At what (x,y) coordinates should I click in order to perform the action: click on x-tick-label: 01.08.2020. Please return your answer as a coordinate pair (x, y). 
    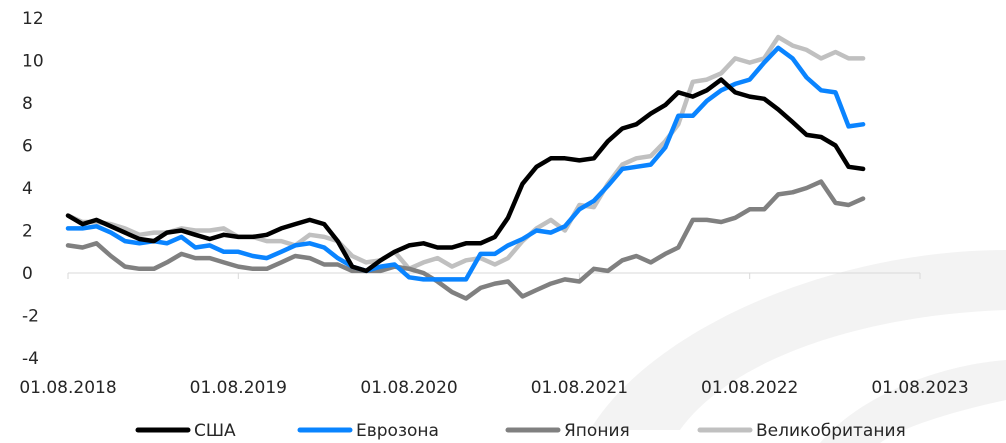
    Looking at the image, I should click on (408, 388).